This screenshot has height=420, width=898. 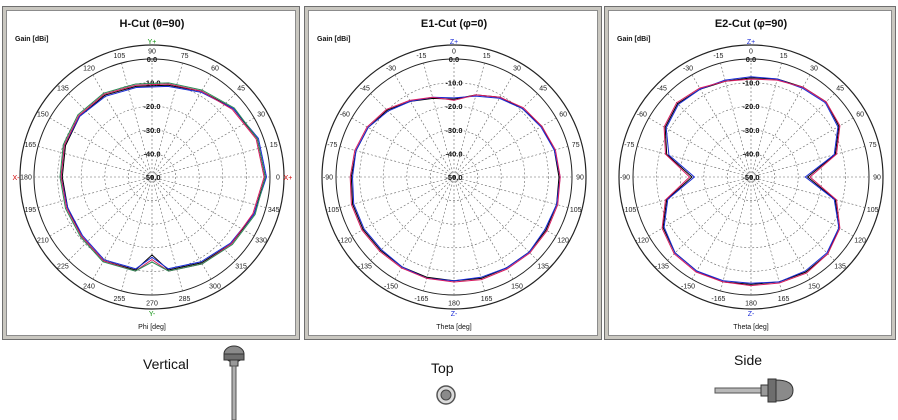 What do you see at coordinates (442, 368) in the screenshot?
I see `caption-top: Top` at bounding box center [442, 368].